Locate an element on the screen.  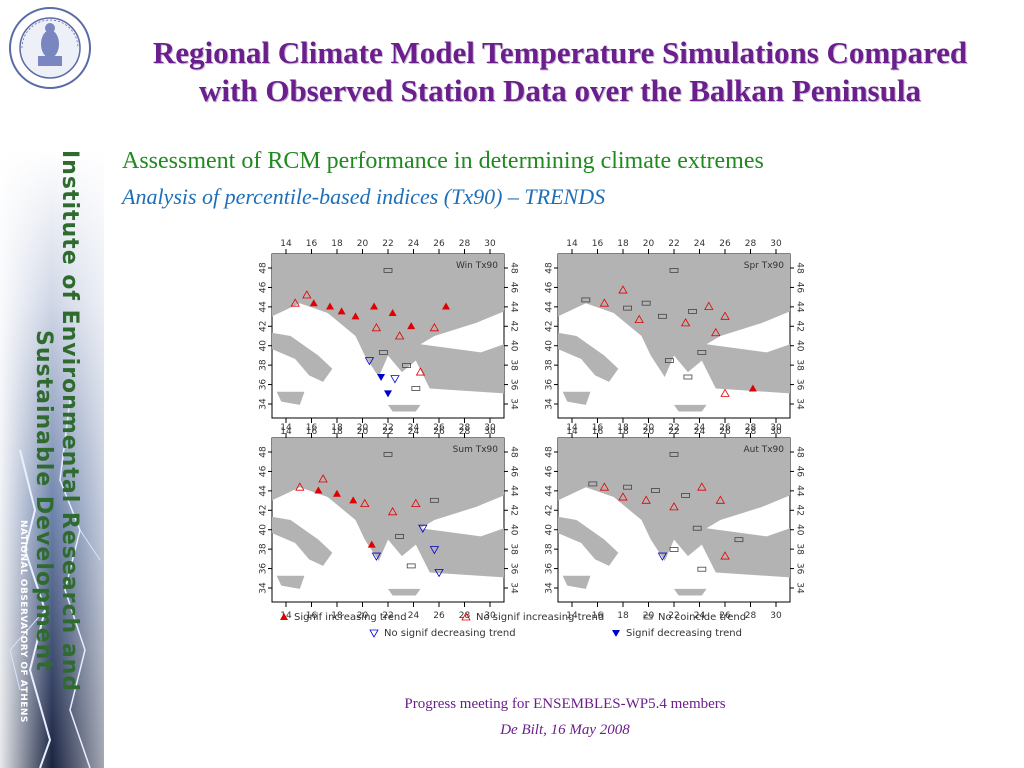
season-label: Spr Tx90 is located at coordinates (764, 266).